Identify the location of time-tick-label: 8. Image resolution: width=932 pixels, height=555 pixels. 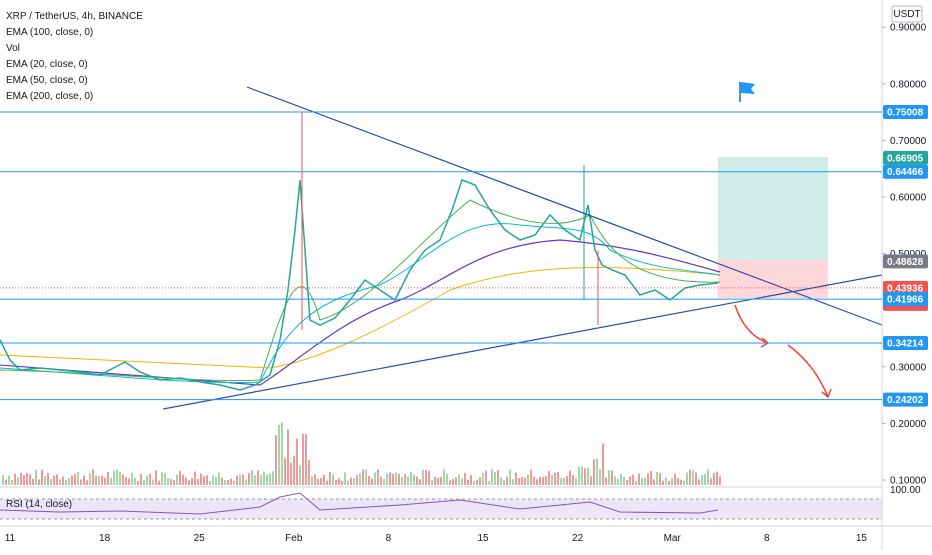
(767, 538).